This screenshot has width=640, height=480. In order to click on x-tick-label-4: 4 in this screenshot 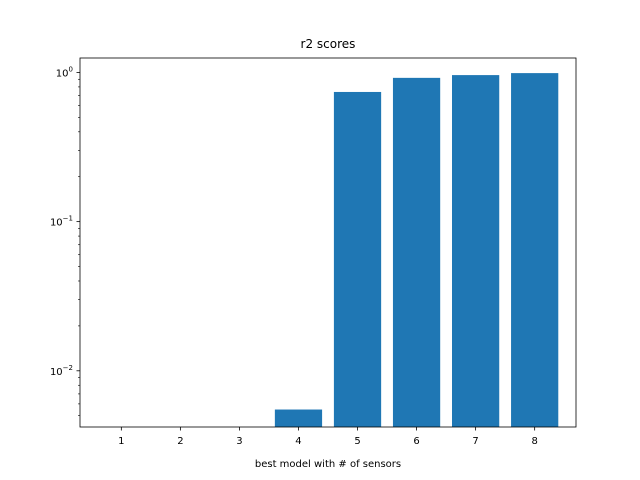, I will do `click(298, 441)`.